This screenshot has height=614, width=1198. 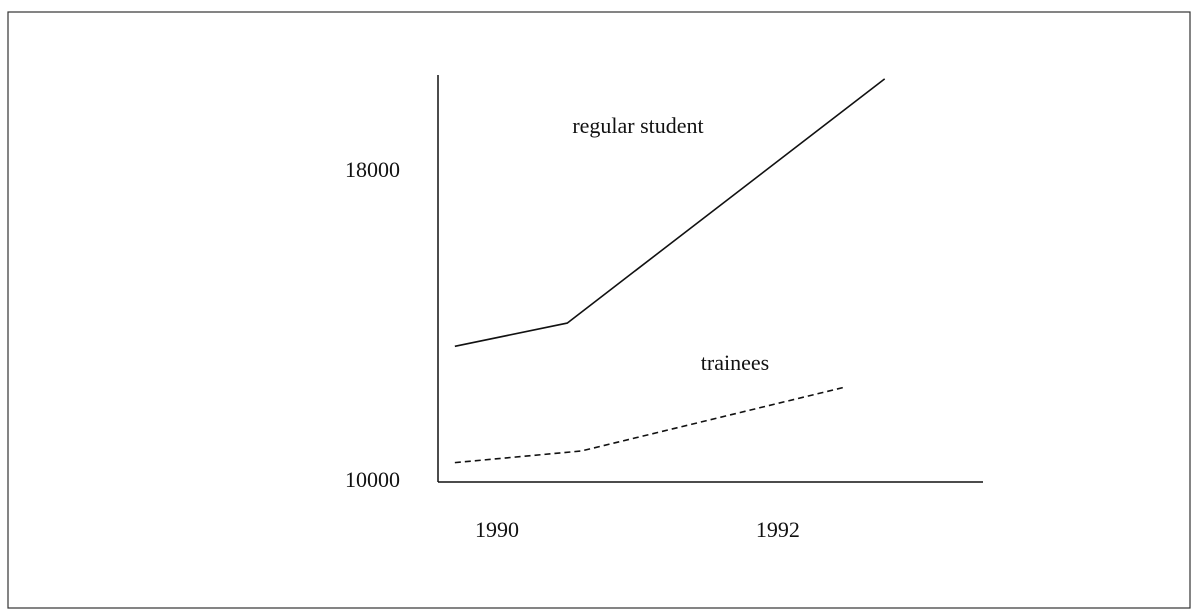 I want to click on x-tick-label: 1992, so click(x=778, y=529).